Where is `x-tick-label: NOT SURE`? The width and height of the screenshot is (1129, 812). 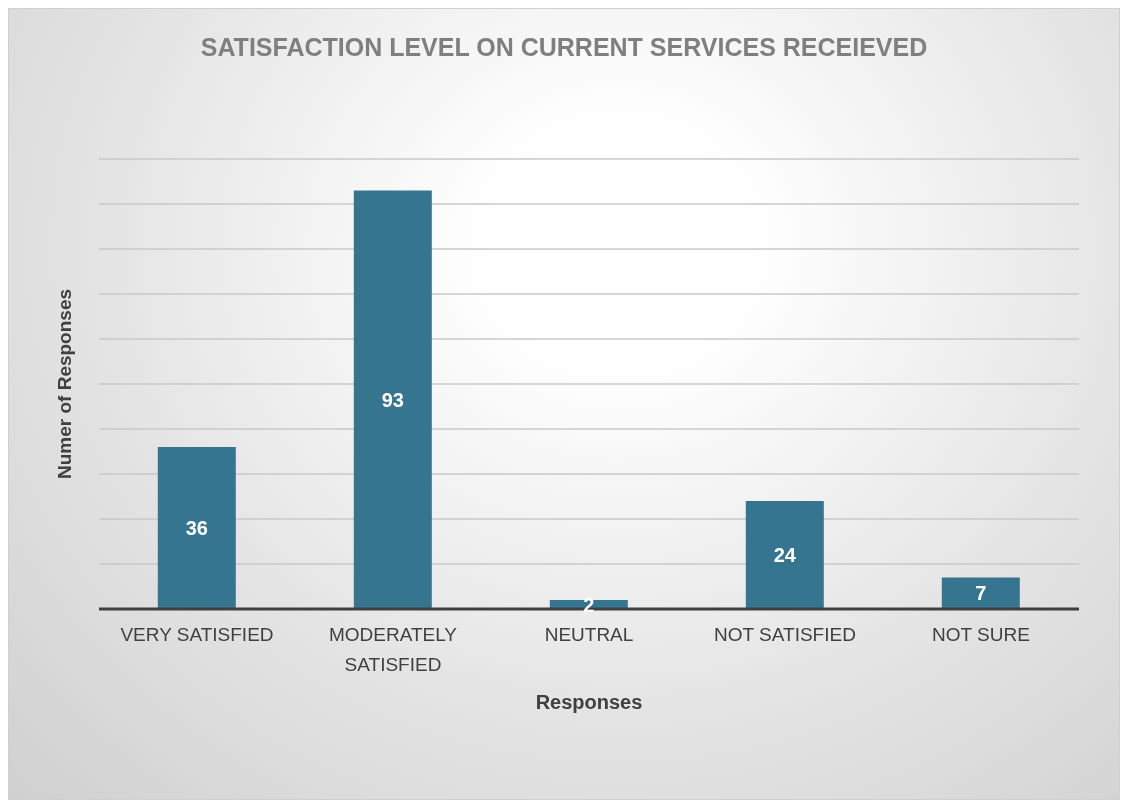
x-tick-label: NOT SURE is located at coordinates (981, 634).